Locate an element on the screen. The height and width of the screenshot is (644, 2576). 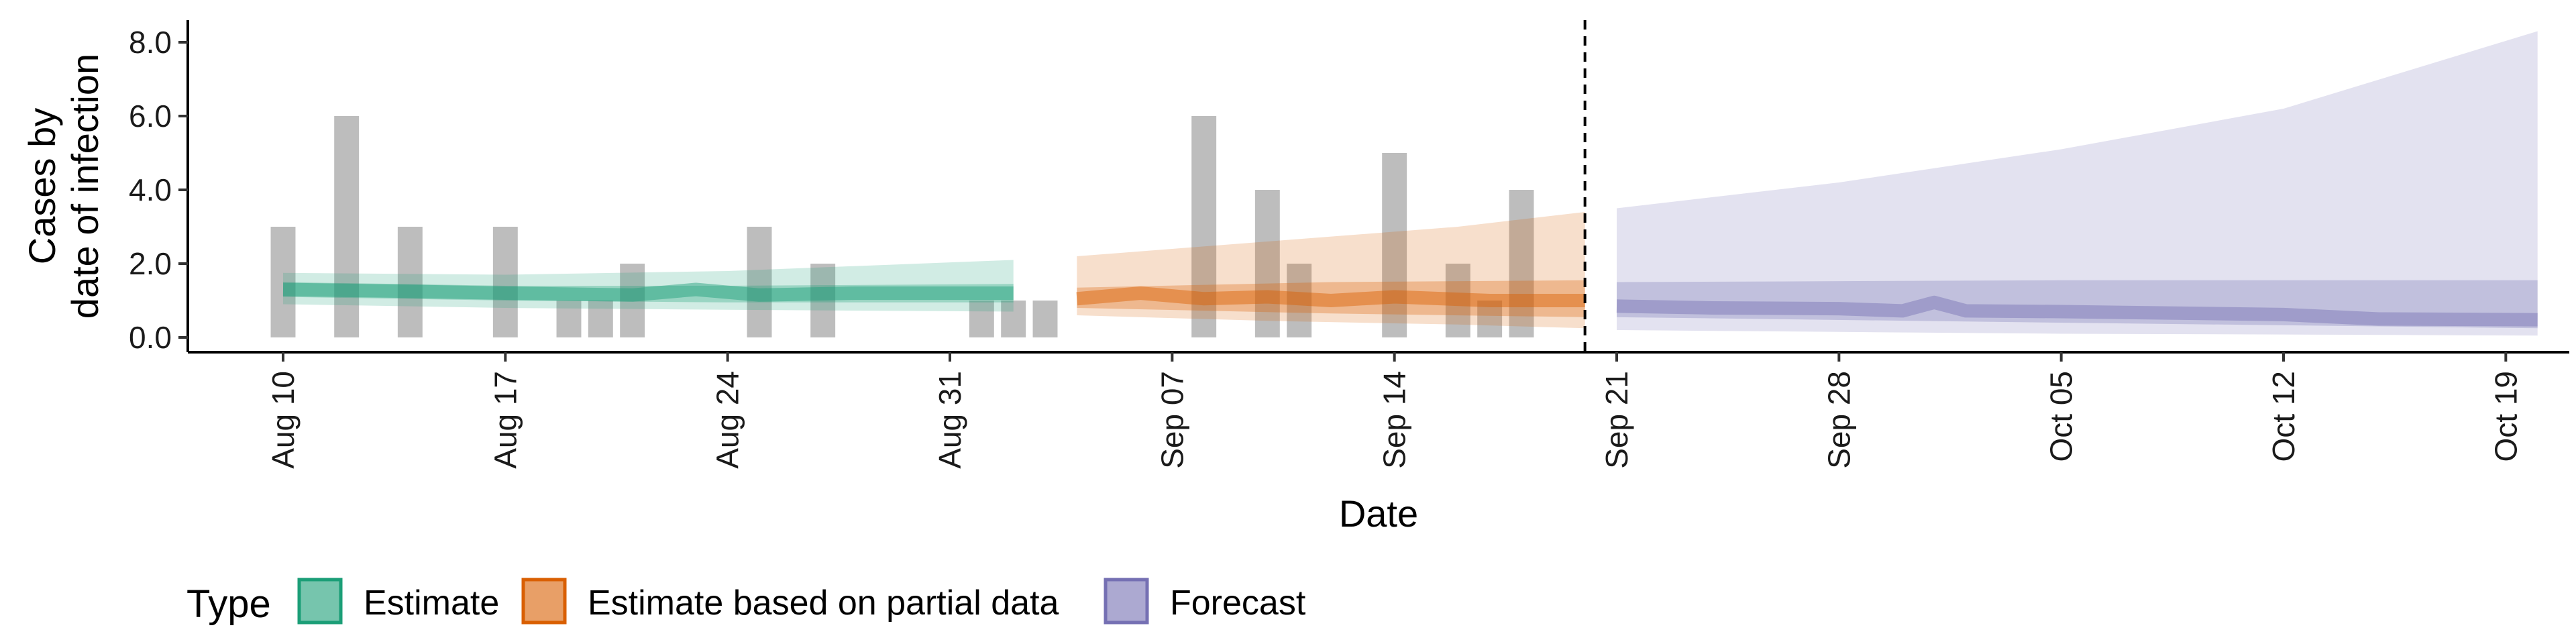
y-tick-label: 2.0 is located at coordinates (150, 263).